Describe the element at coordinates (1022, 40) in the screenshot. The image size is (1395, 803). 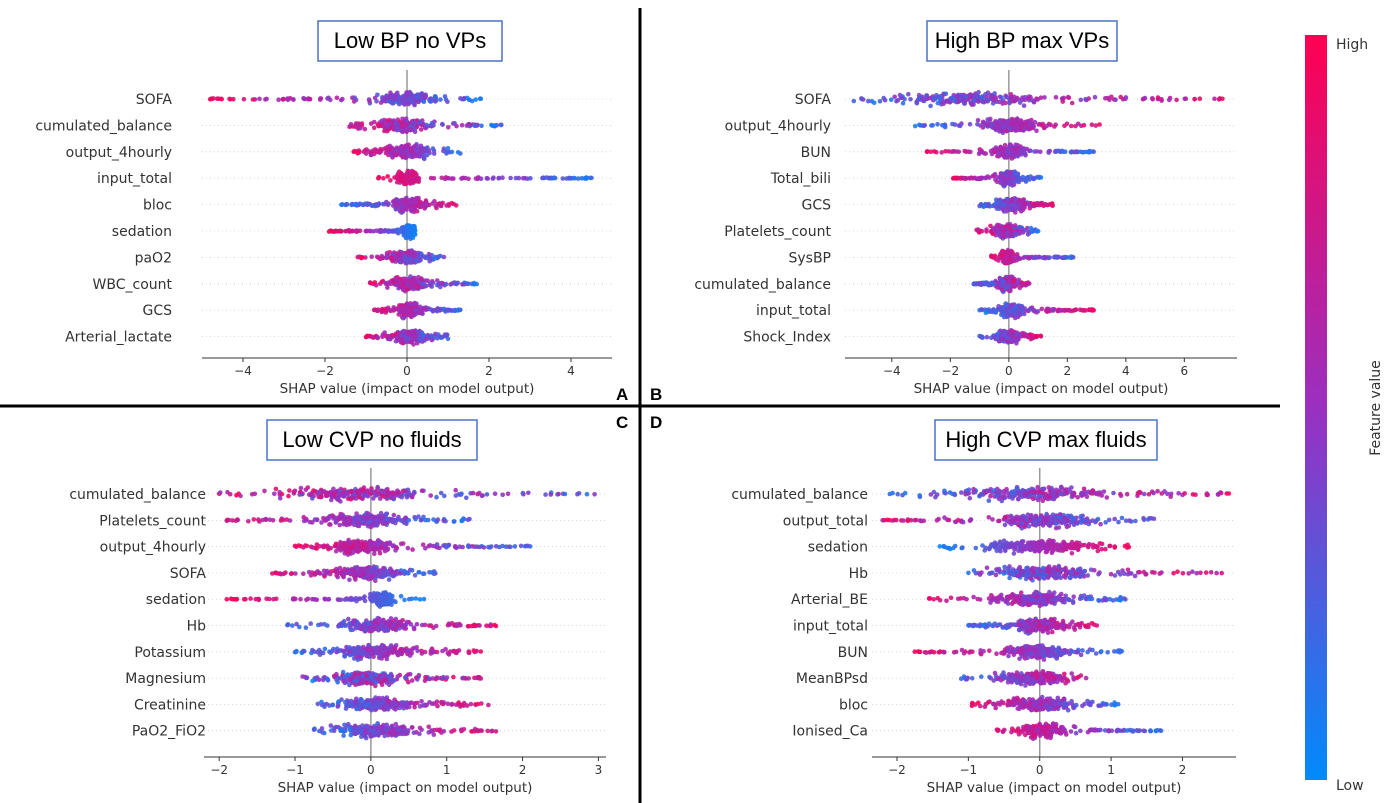
I see `panel-title: High BP max VPs` at that location.